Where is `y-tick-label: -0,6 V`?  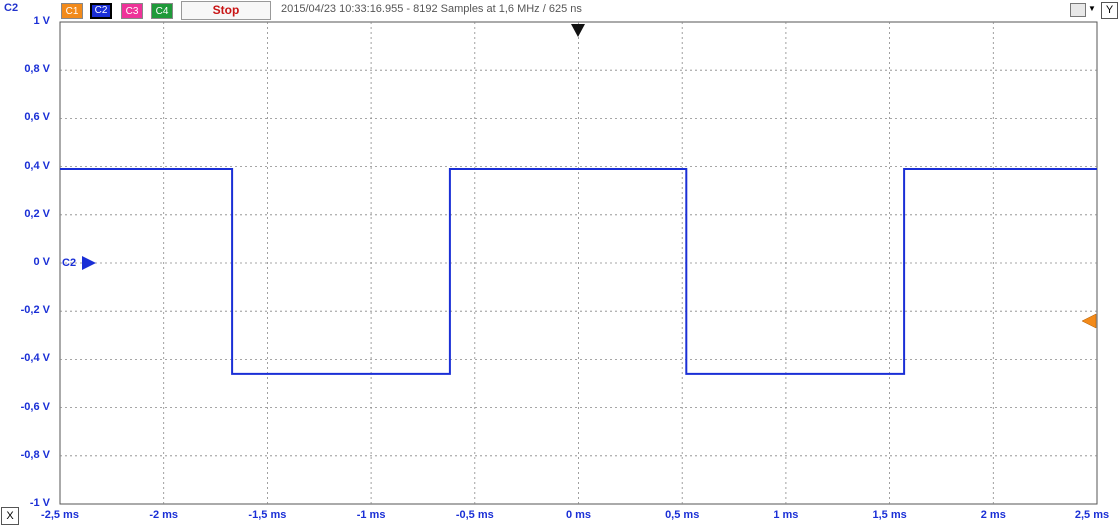 y-tick-label: -0,6 V is located at coordinates (35, 406).